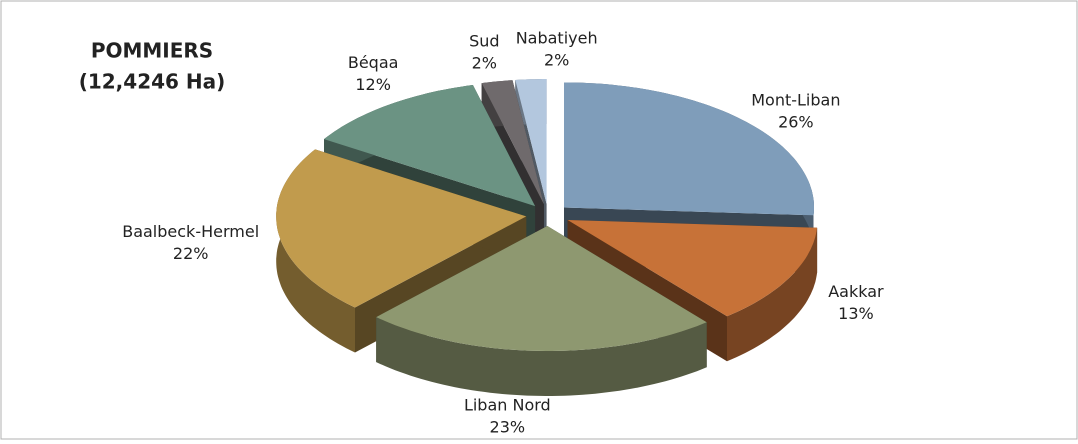  Describe the element at coordinates (373, 62) in the screenshot. I see `slice-label: Béqaa` at that location.